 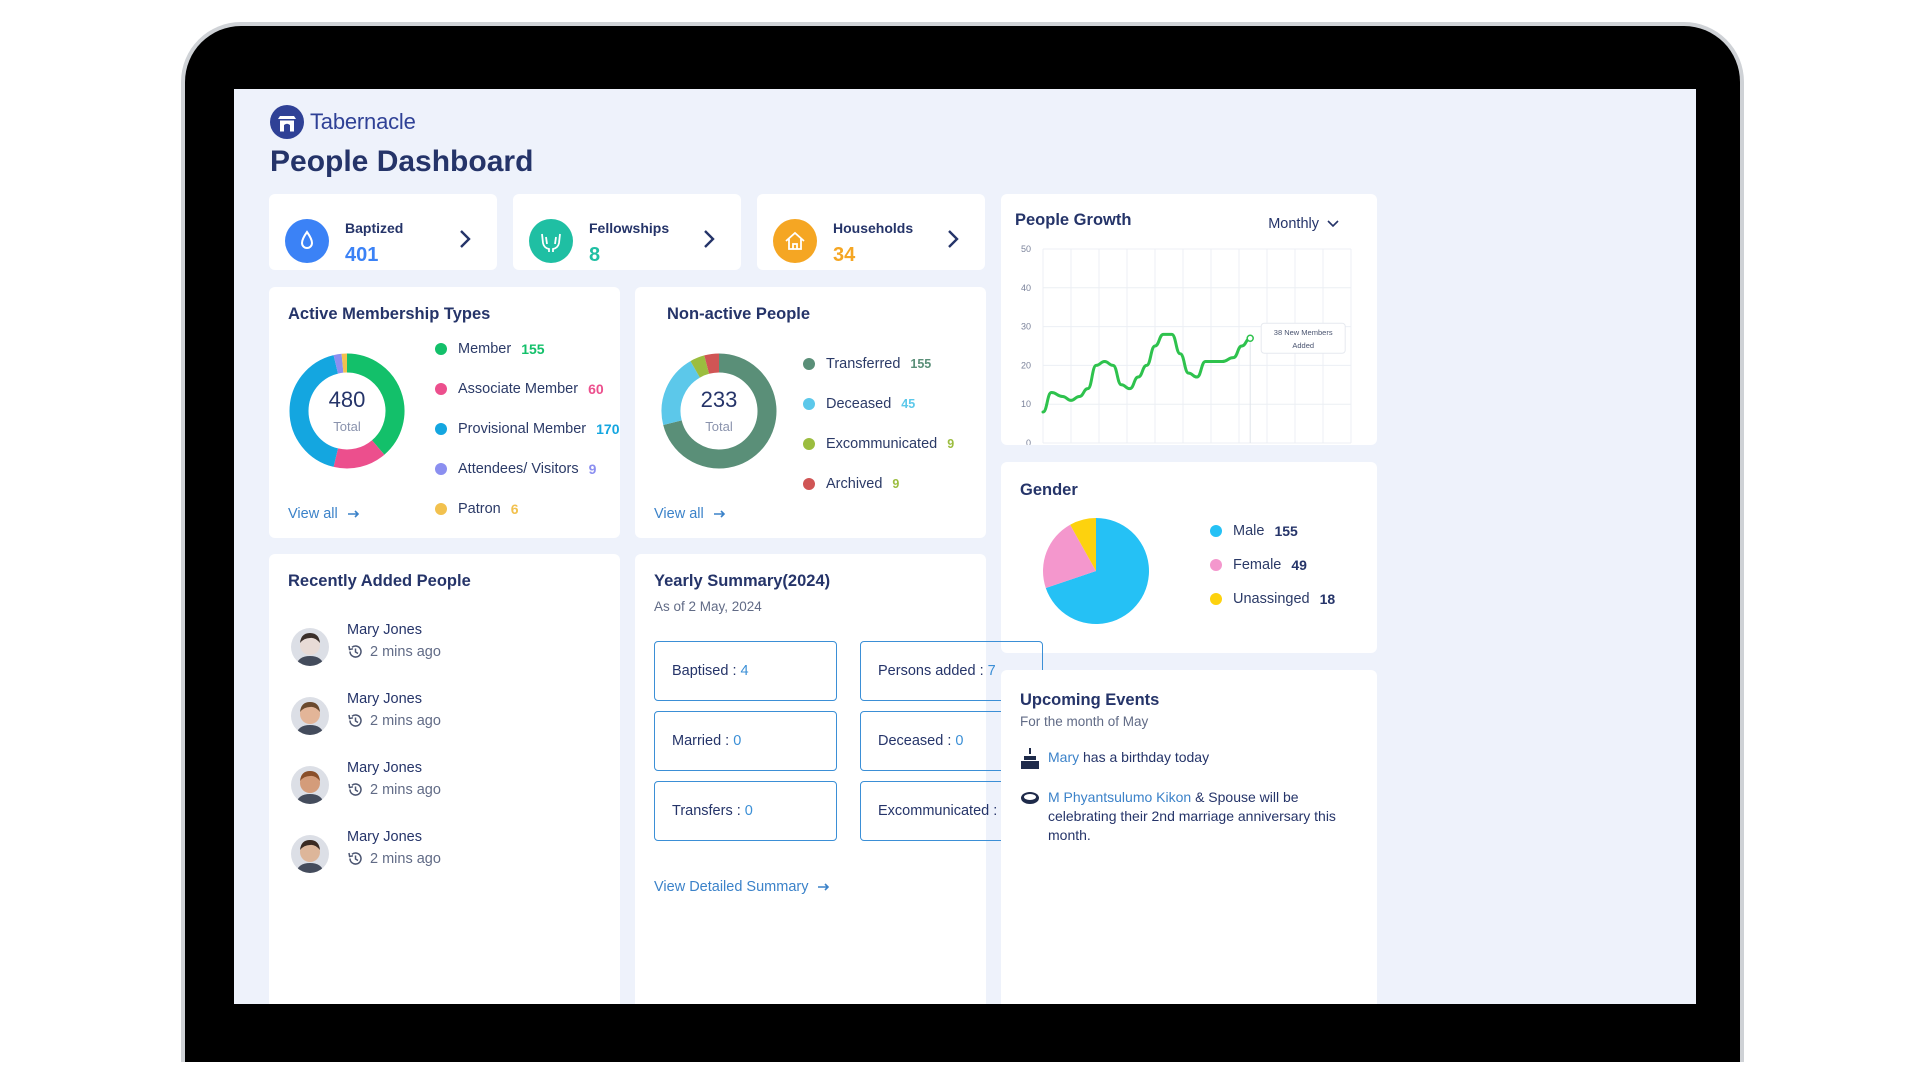 What do you see at coordinates (824, 887) in the screenshot?
I see `arrow-right-icon` at bounding box center [824, 887].